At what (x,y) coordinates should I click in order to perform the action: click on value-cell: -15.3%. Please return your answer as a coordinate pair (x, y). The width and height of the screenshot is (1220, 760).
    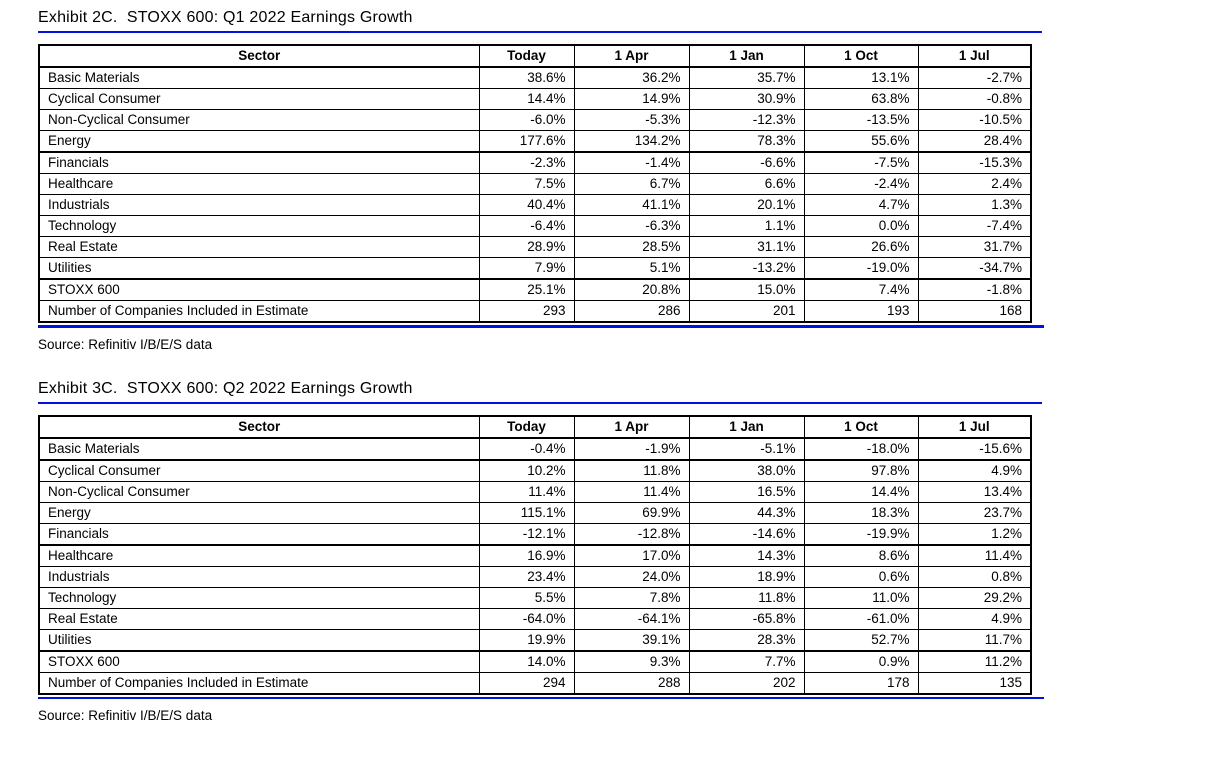
    Looking at the image, I should click on (974, 162).